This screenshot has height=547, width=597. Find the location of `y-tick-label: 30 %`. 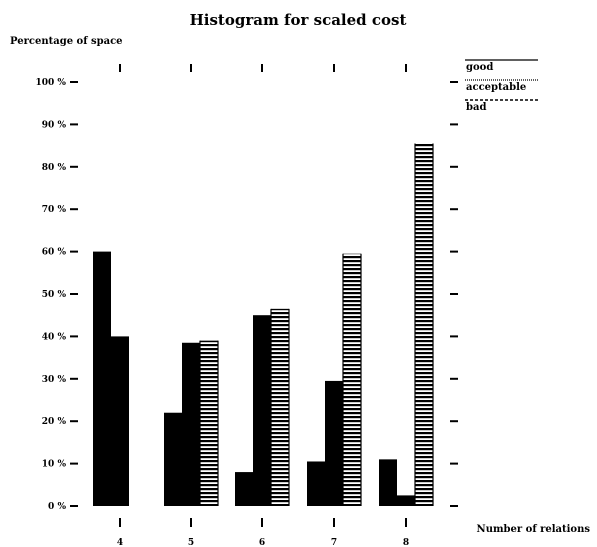

y-tick-label: 30 % is located at coordinates (54, 380).